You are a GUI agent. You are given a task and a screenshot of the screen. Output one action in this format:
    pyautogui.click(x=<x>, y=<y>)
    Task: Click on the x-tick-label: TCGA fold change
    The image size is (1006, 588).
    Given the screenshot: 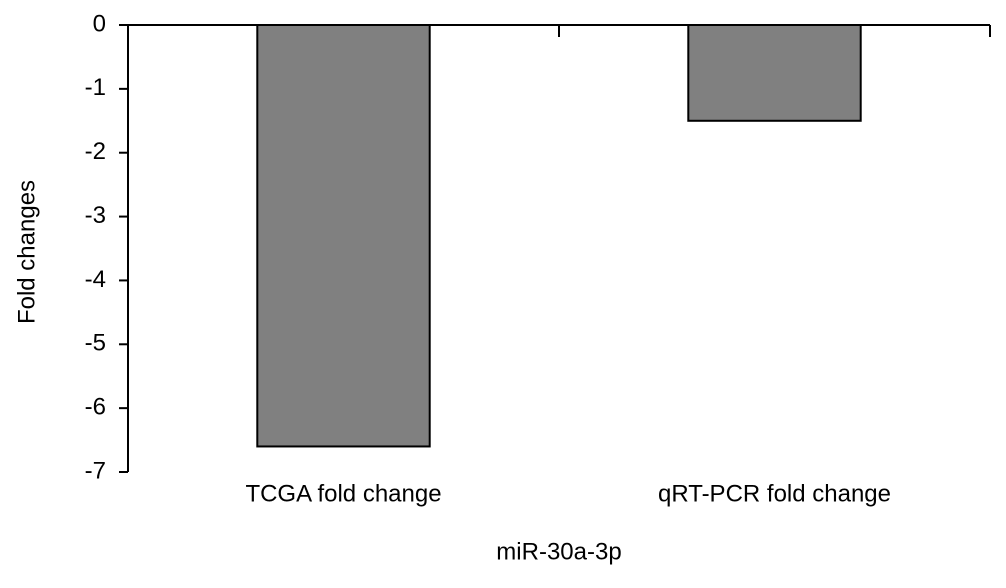 What is the action you would take?
    pyautogui.click(x=343, y=493)
    